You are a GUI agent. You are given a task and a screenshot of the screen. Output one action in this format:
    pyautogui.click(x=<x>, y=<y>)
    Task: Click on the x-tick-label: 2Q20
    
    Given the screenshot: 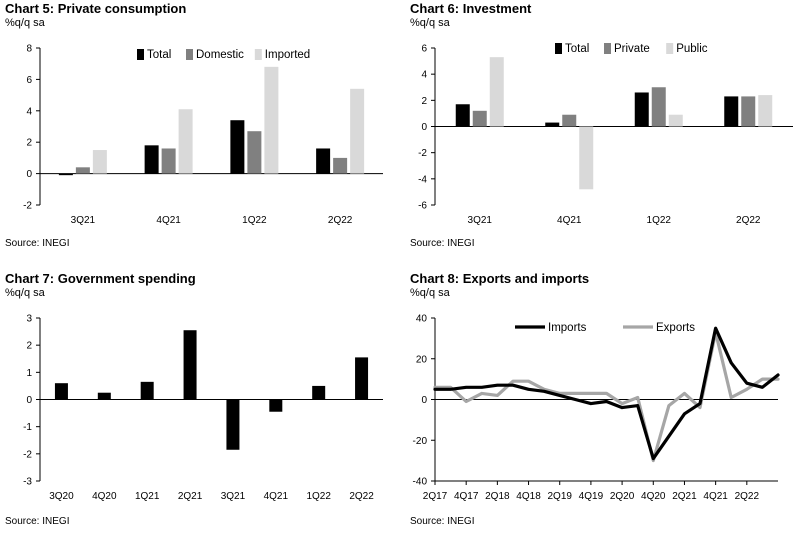 What is the action you would take?
    pyautogui.click(x=622, y=496)
    